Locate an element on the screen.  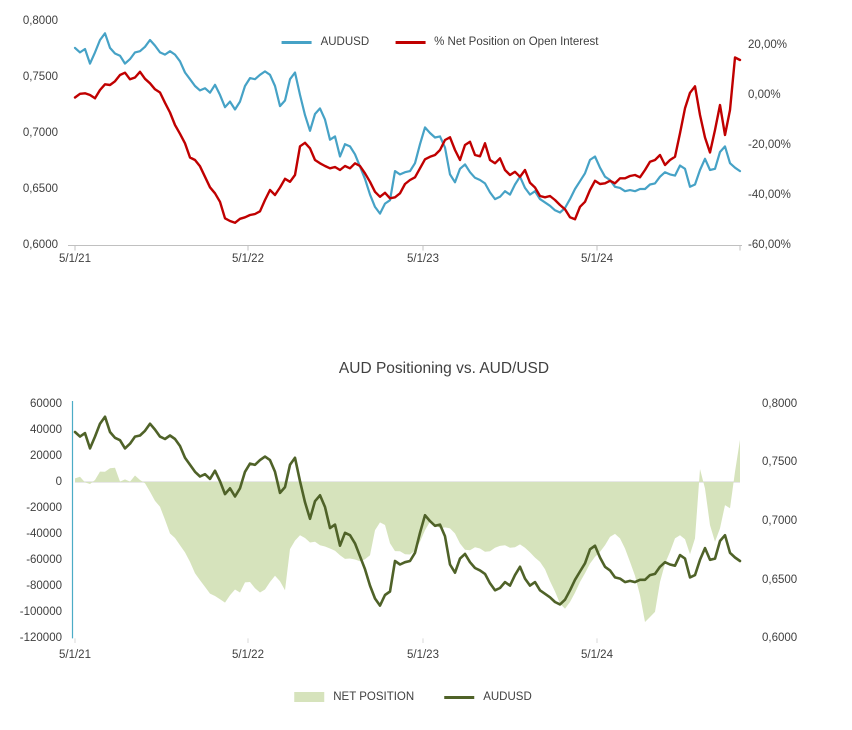
top-chart-legend: AUDUSD % Net Position on Open Interest is located at coordinates (439, 42).